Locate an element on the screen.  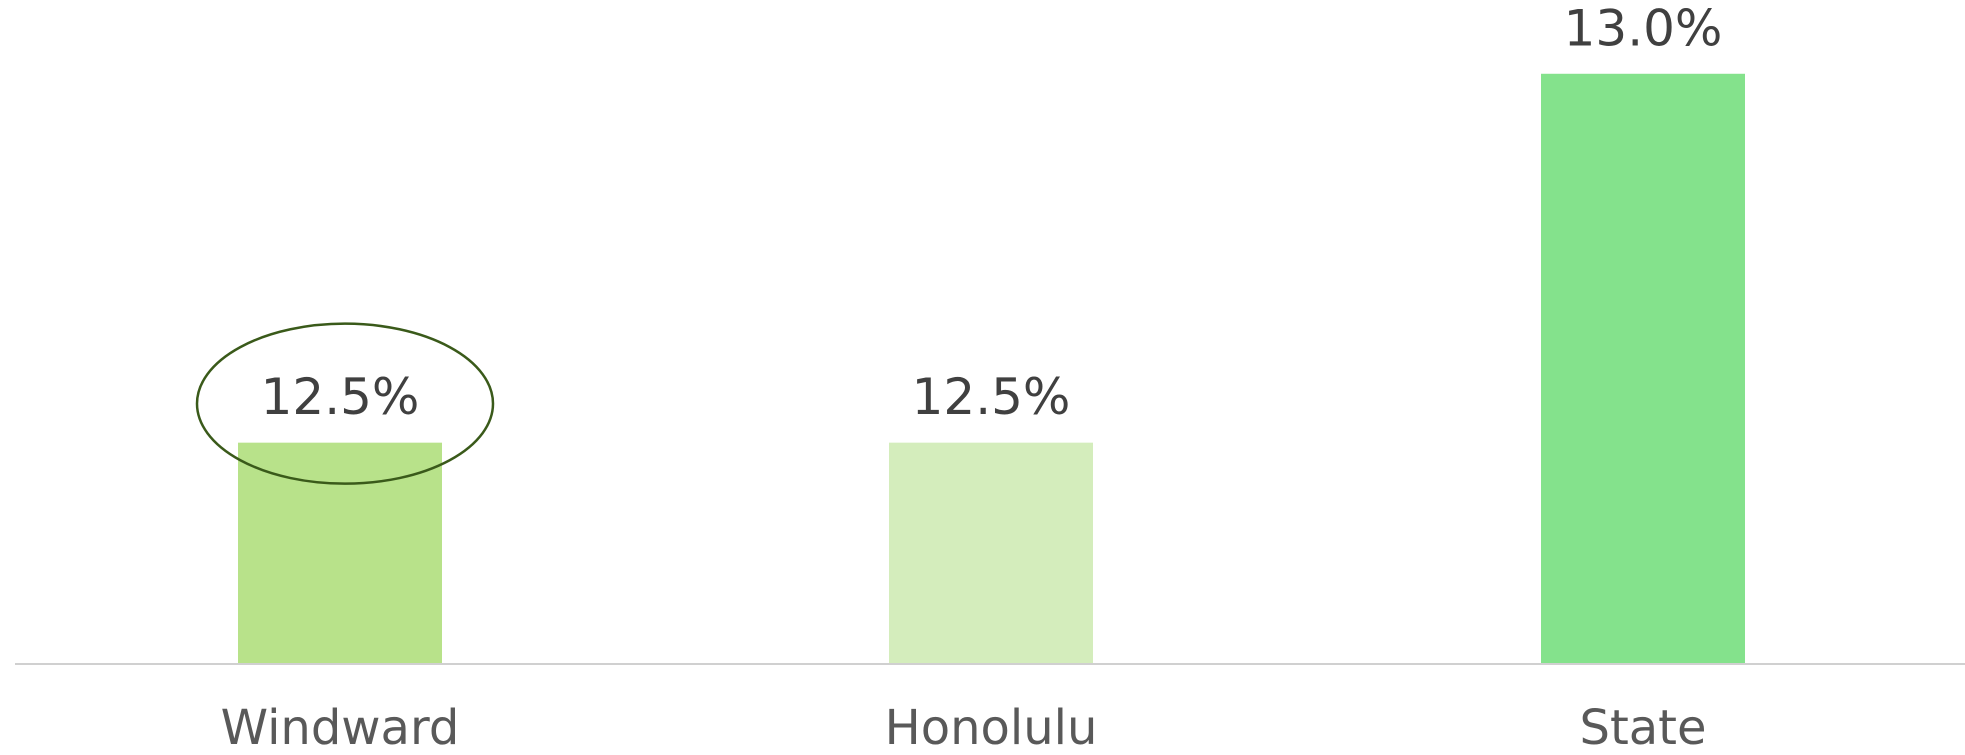
x-tick-label: State is located at coordinates (1642, 727).